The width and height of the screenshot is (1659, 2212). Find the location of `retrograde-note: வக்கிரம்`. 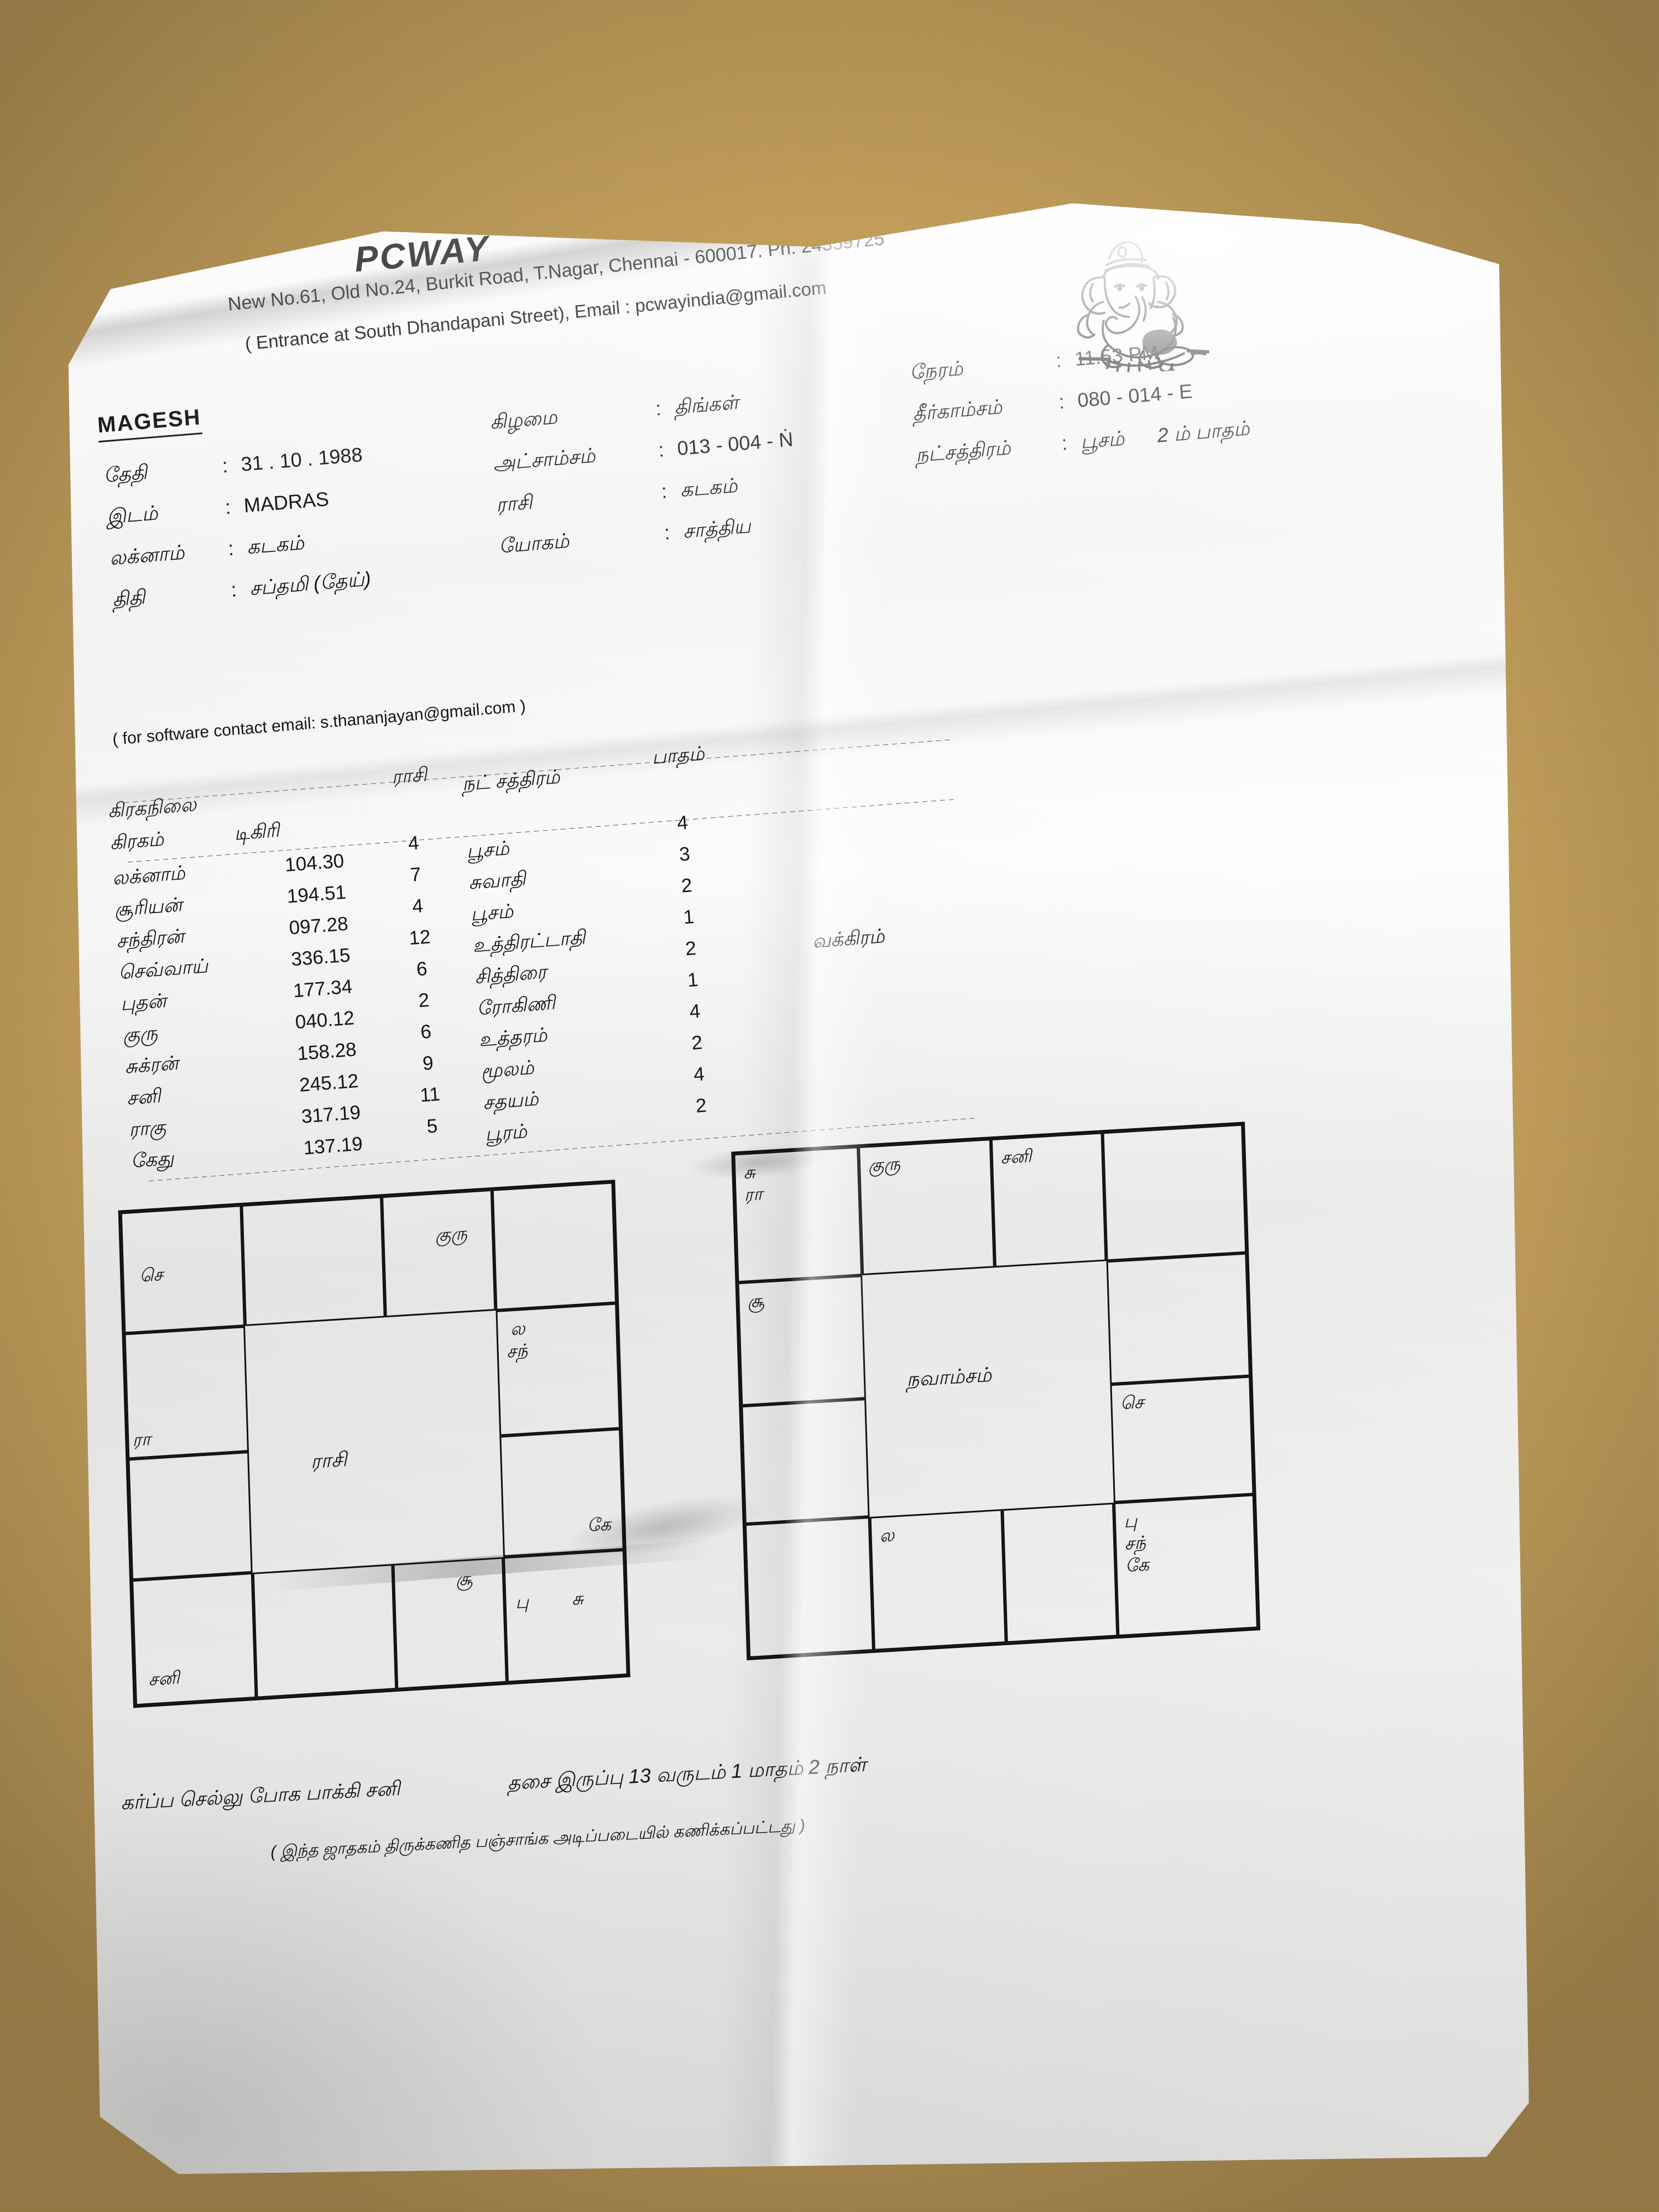

retrograde-note: வக்கிரம் is located at coordinates (848, 939).